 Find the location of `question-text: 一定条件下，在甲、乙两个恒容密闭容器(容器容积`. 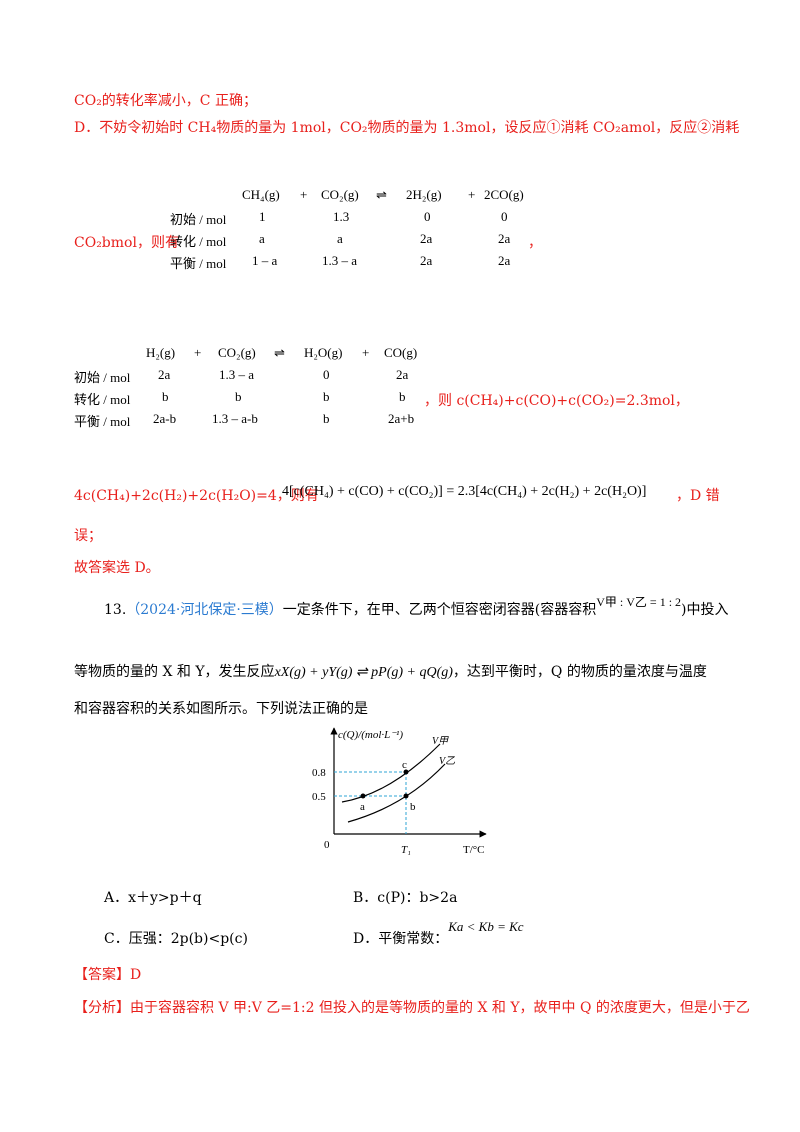

question-text: 一定条件下，在甲、乙两个恒容密闭容器(容器容积 is located at coordinates (439, 610).